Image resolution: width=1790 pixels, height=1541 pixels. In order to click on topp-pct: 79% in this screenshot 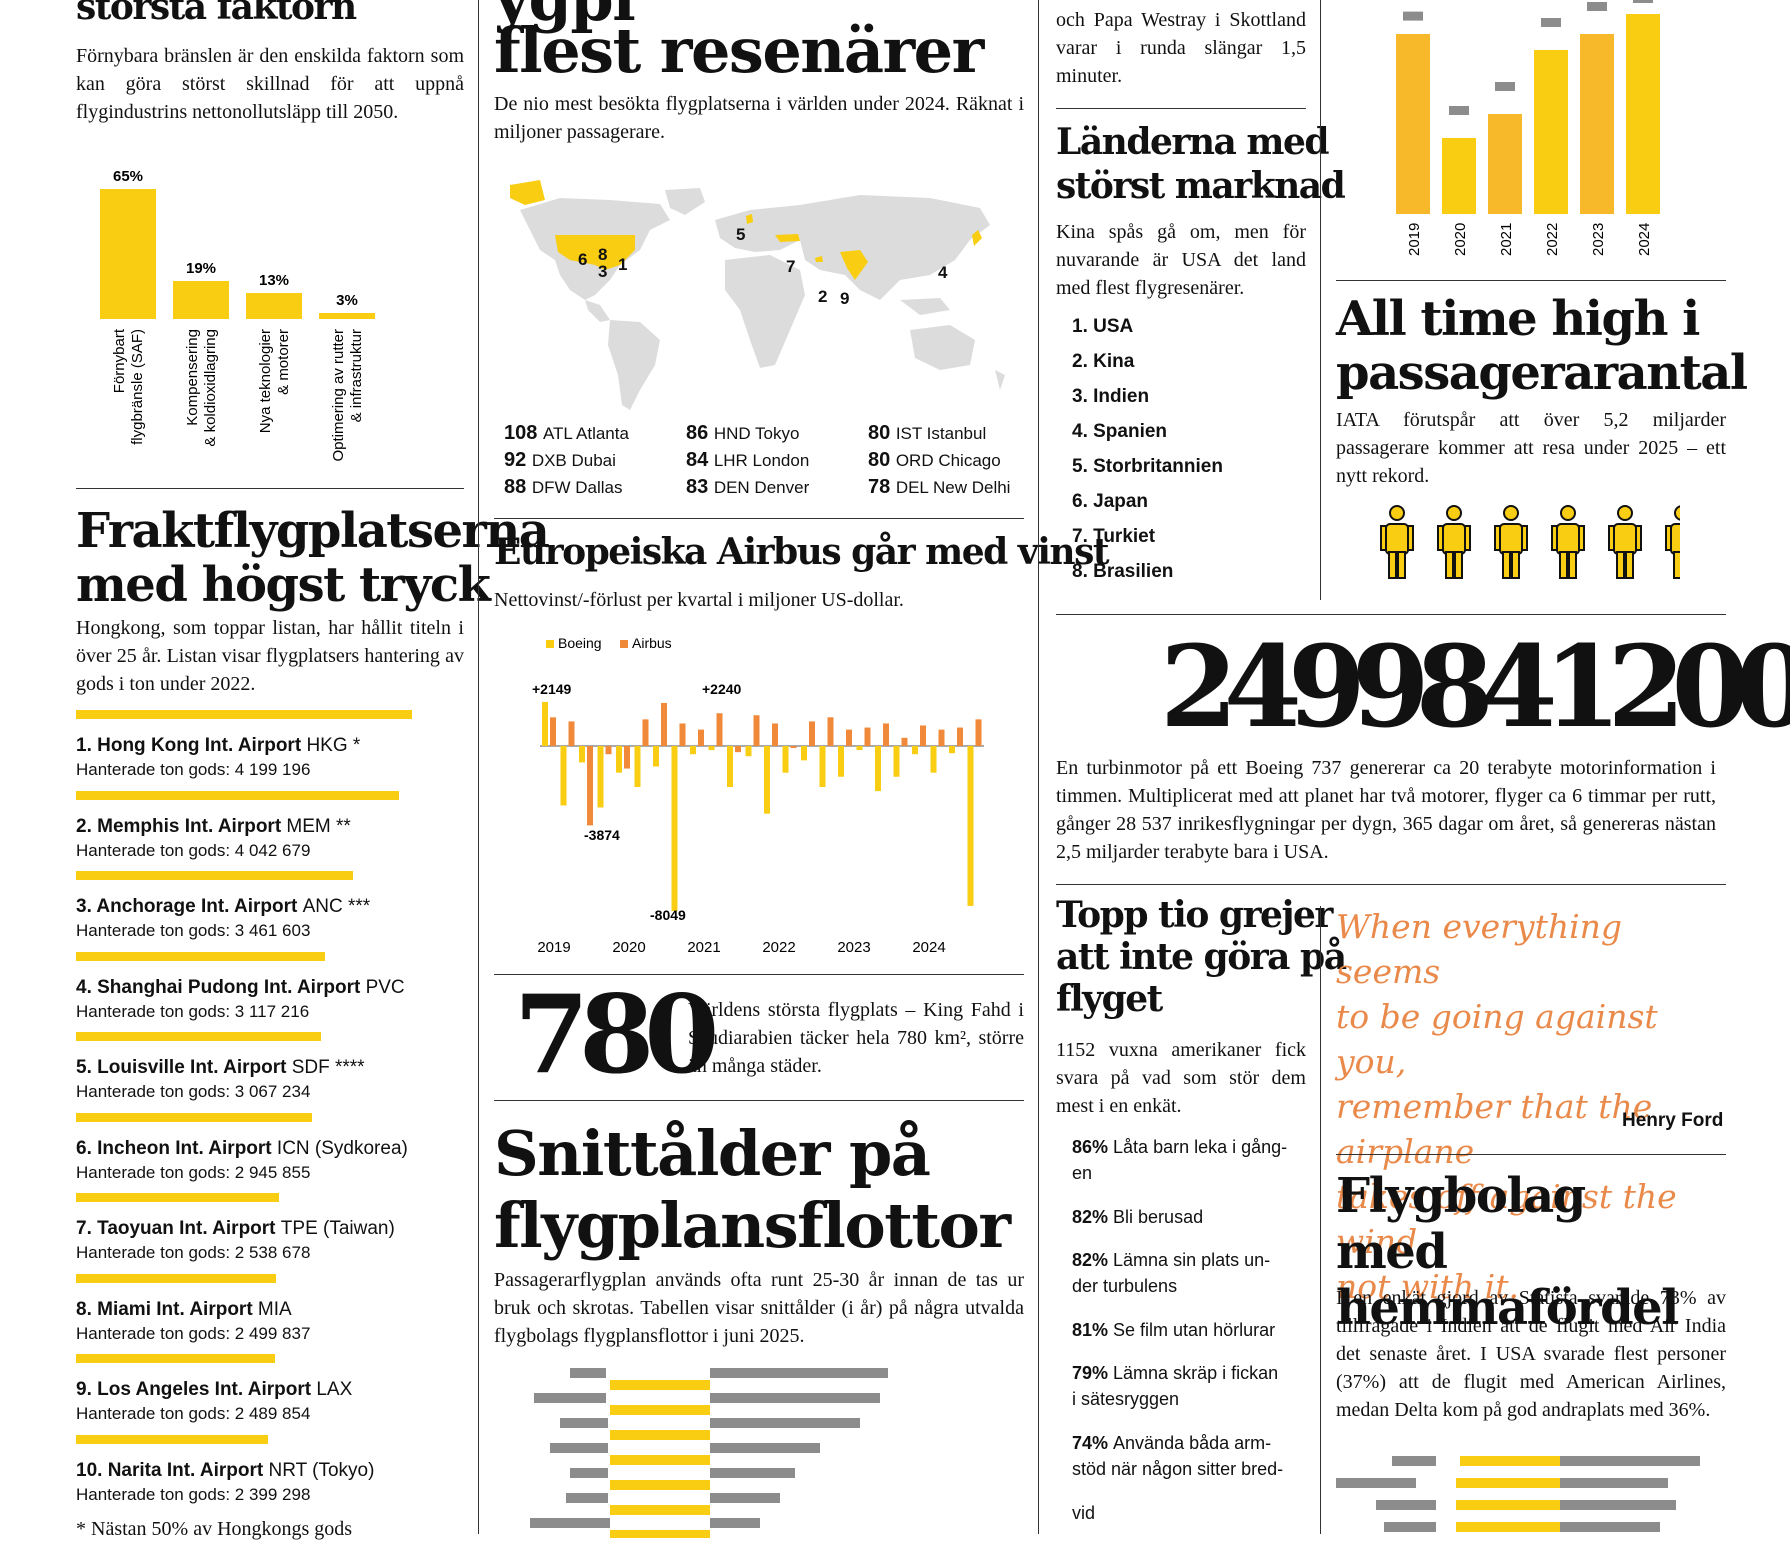, I will do `click(1093, 1373)`.